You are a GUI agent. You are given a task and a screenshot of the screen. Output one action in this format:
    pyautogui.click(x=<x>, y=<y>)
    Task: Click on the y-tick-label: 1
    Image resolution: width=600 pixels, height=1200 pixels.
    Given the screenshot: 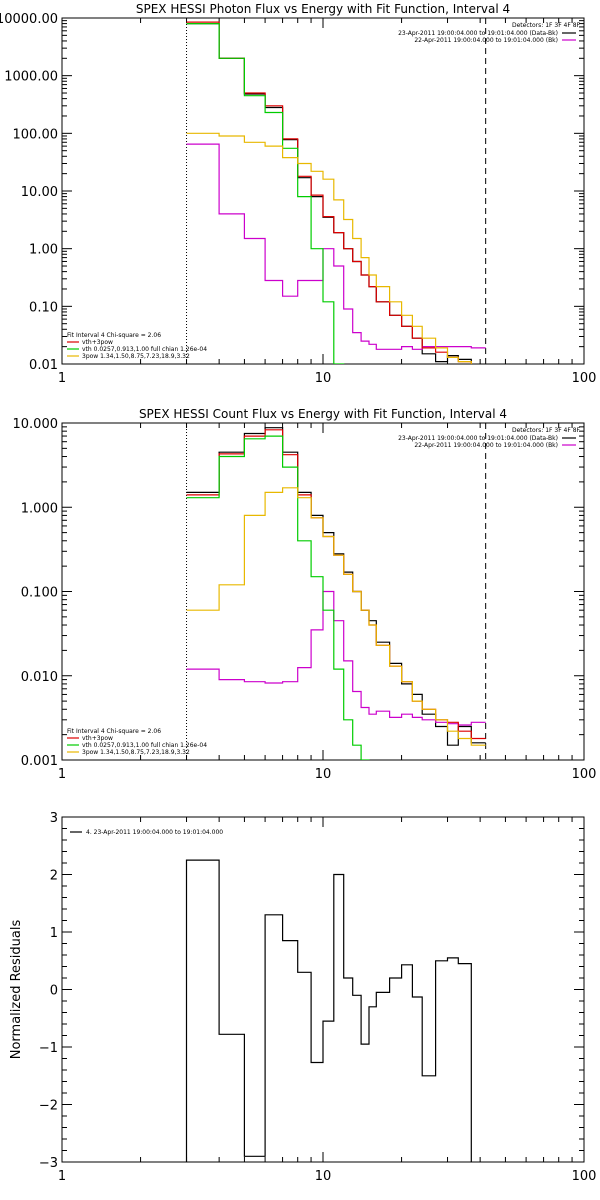 What is the action you would take?
    pyautogui.click(x=54, y=933)
    